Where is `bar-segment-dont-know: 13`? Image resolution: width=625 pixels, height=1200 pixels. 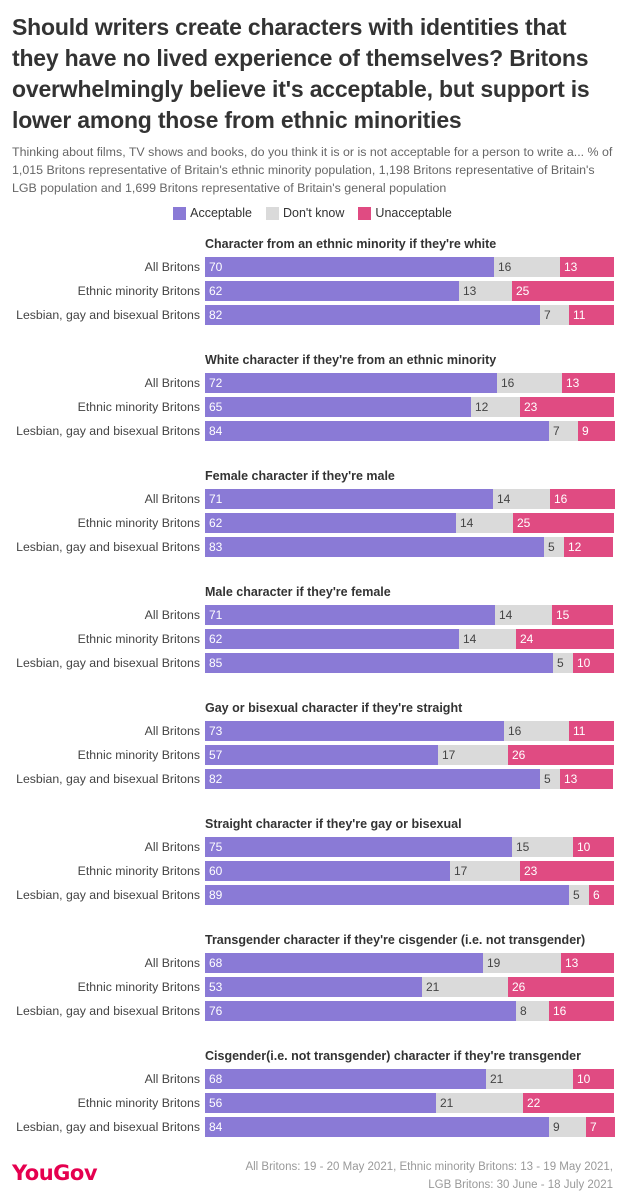 bar-segment-dont-know: 13 is located at coordinates (485, 291).